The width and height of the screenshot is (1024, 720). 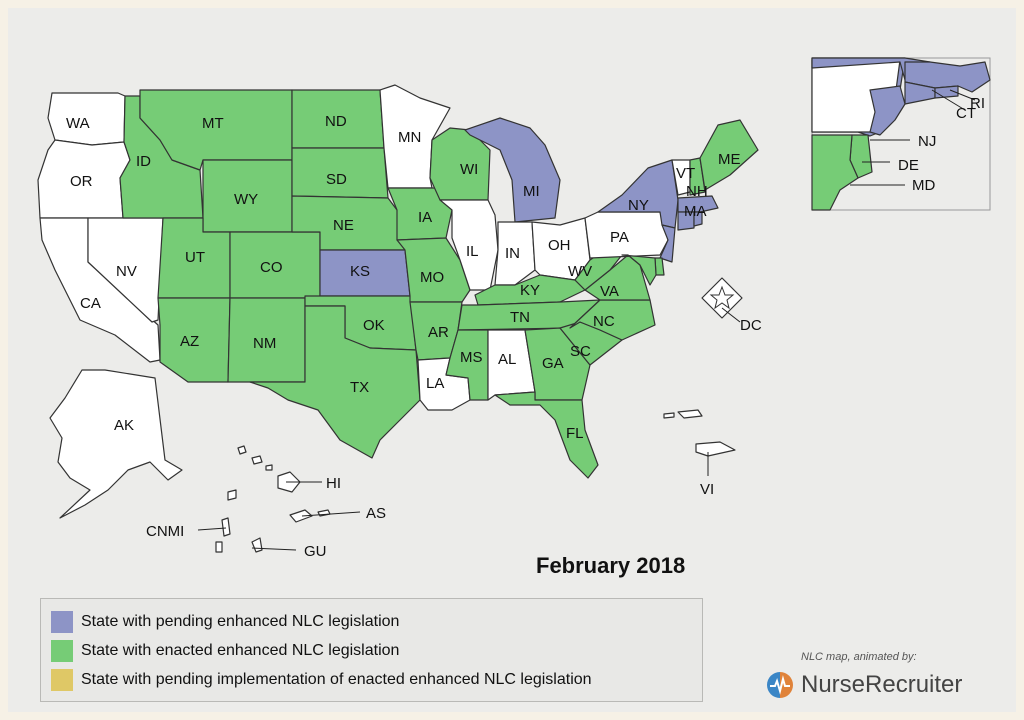 I want to click on state-IL, so click(x=469, y=245).